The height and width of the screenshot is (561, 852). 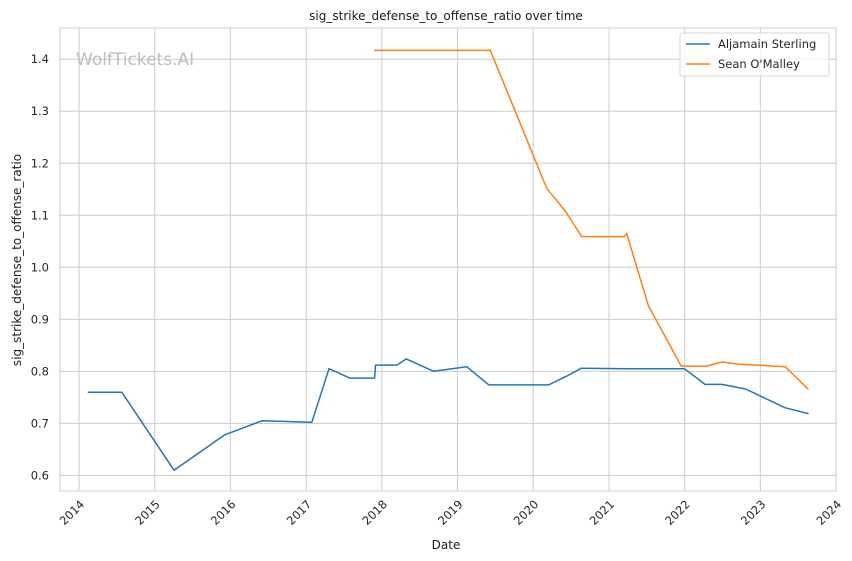 What do you see at coordinates (17, 260) in the screenshot?
I see `y-axis-title: sig_strike_defense_to_offense_ratio` at bounding box center [17, 260].